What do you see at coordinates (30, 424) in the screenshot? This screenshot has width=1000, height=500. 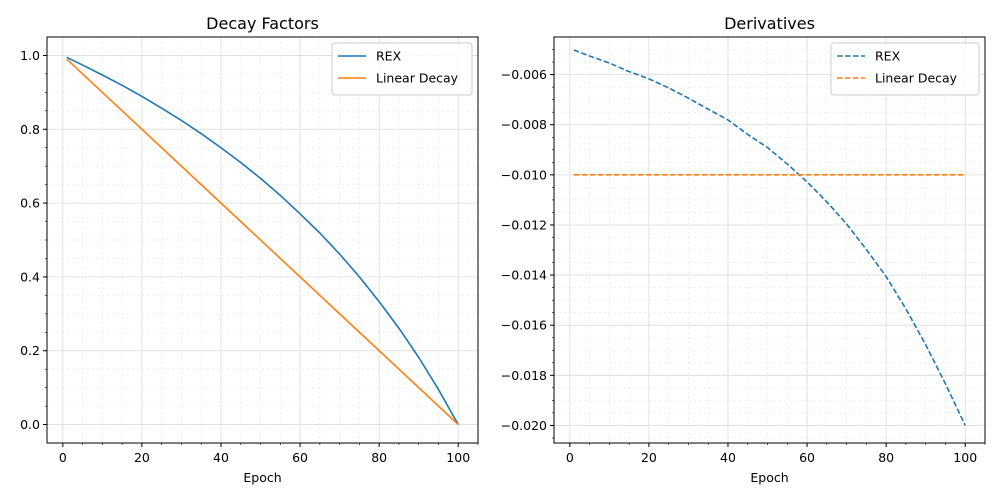 I see `y-tick-label: 0.0` at bounding box center [30, 424].